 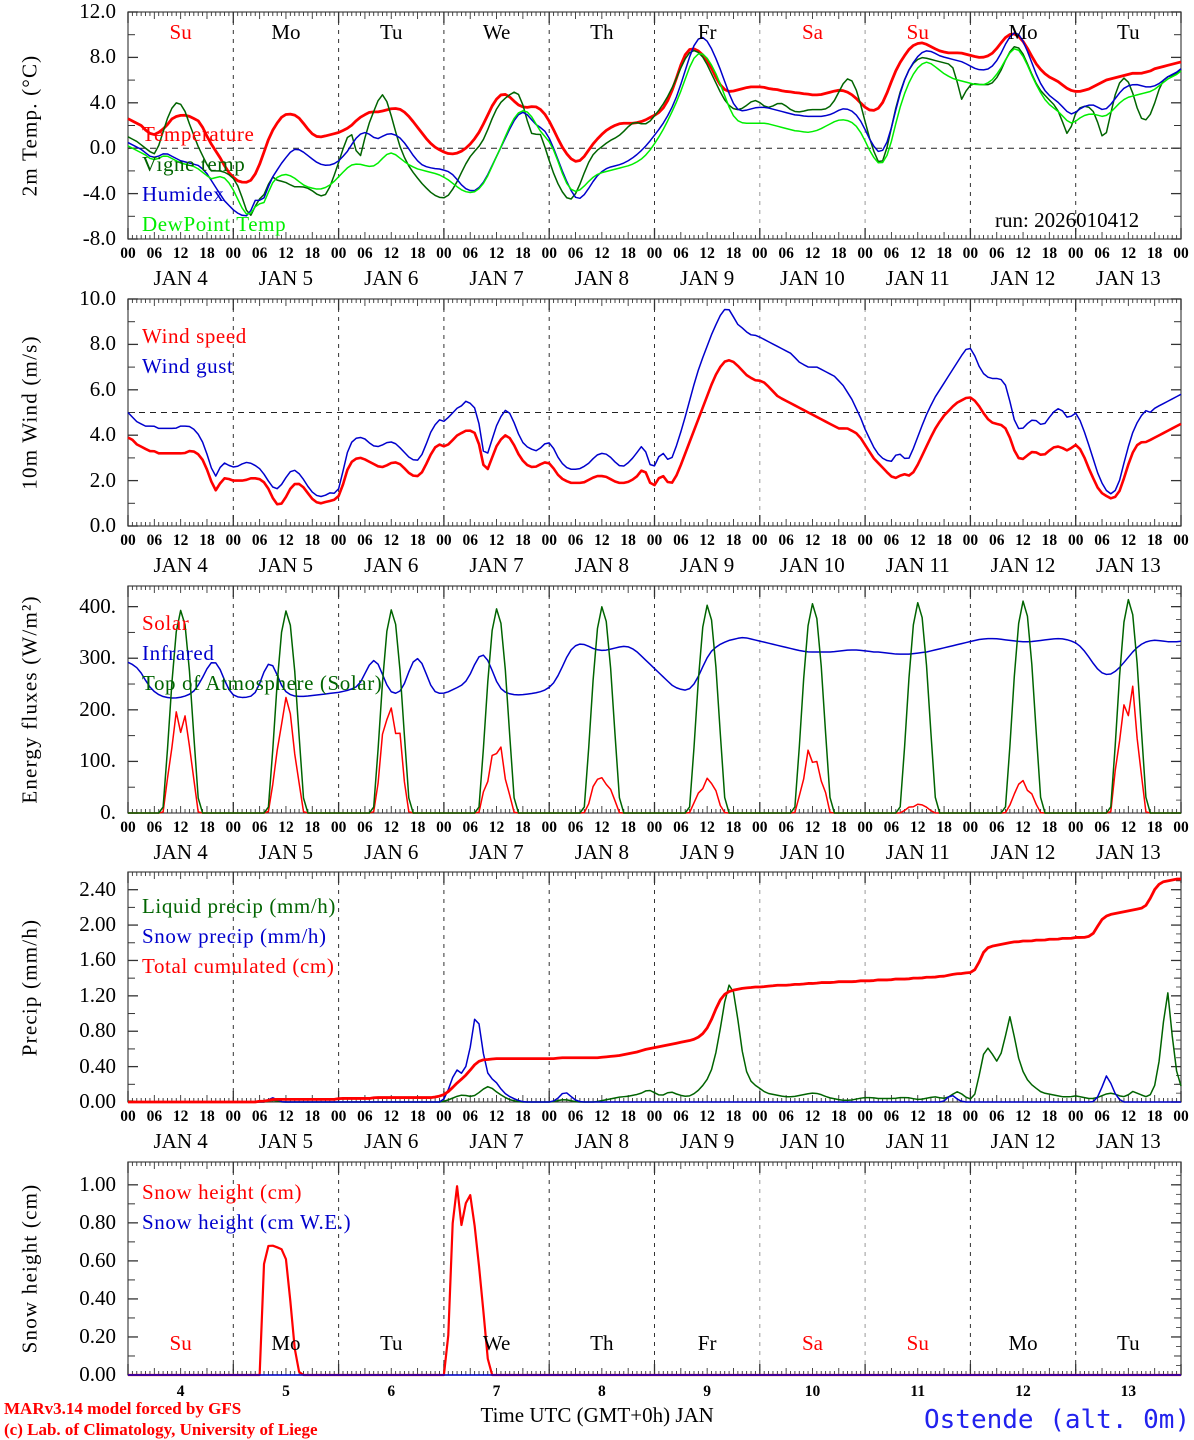 What do you see at coordinates (194, 336) in the screenshot?
I see `legend-item-wind-speed: Wind speed` at bounding box center [194, 336].